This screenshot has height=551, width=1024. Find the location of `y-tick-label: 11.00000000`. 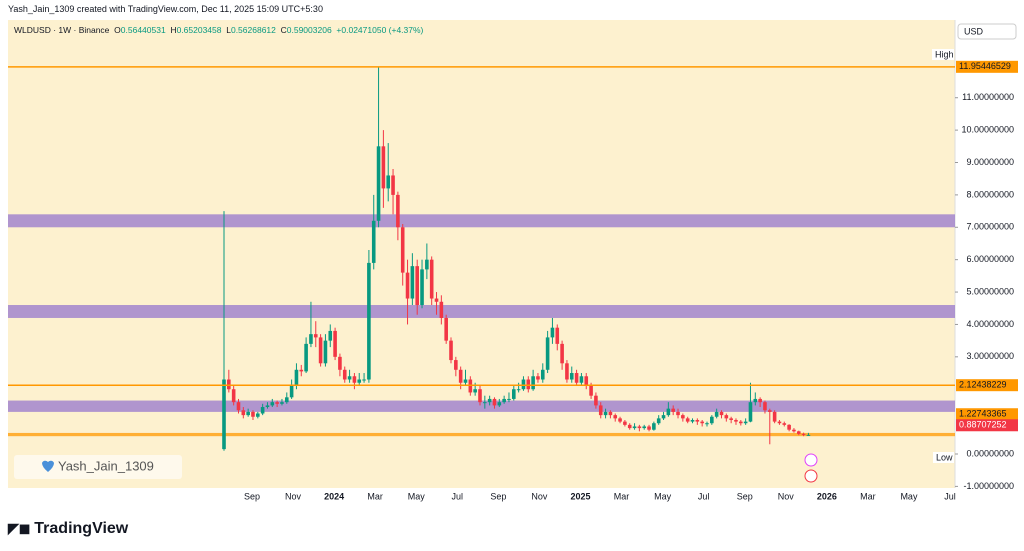

y-tick-label: 11.00000000 is located at coordinates (988, 97).